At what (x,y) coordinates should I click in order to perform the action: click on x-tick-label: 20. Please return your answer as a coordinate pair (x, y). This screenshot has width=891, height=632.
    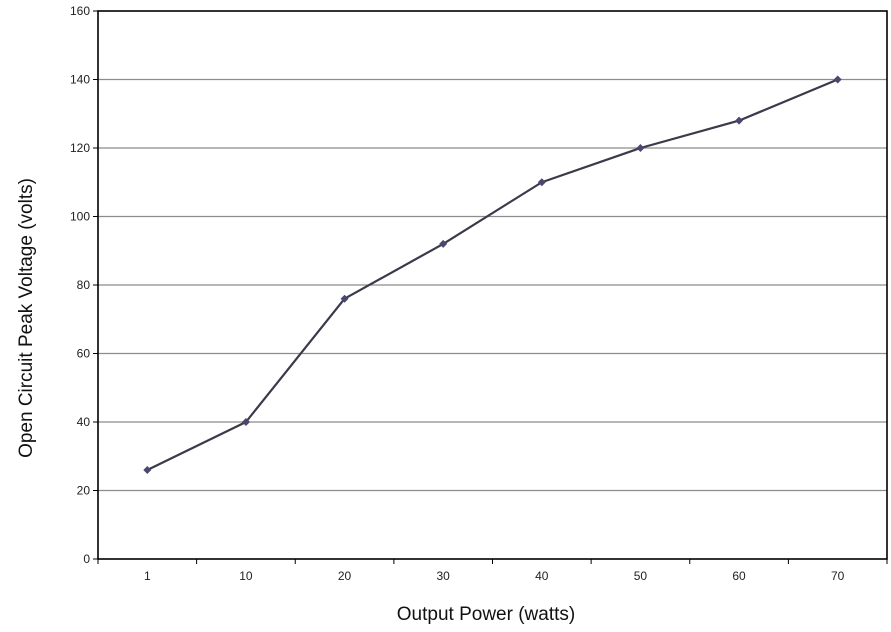
    Looking at the image, I should click on (345, 576).